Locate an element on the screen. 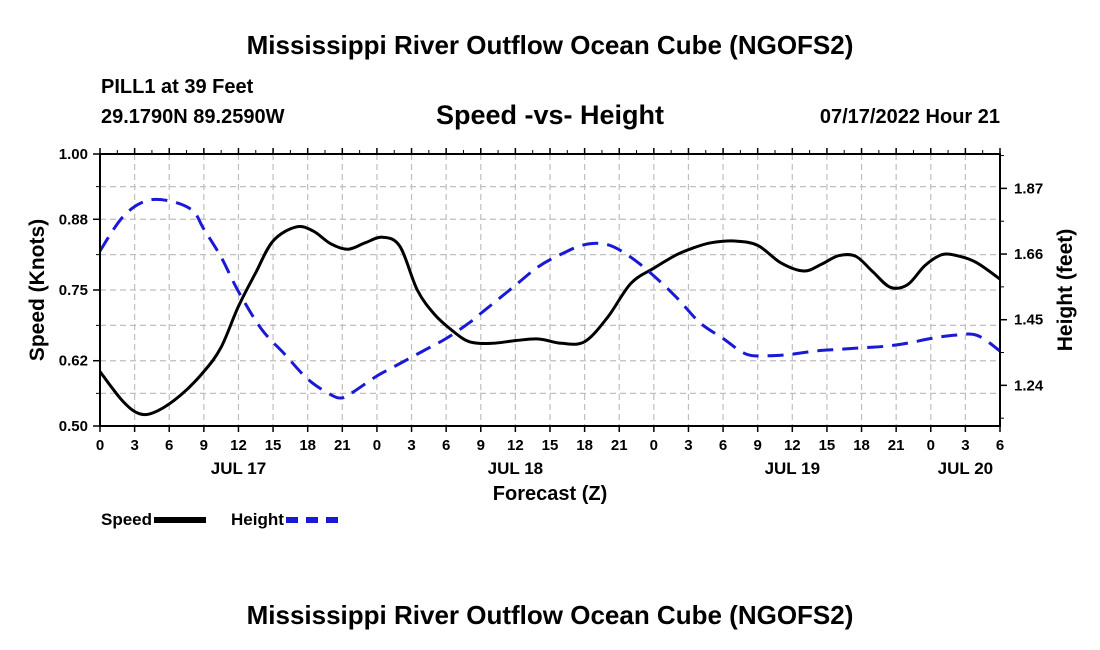 The width and height of the screenshot is (1100, 650). y2-tick-label: 1.24 is located at coordinates (1029, 385).